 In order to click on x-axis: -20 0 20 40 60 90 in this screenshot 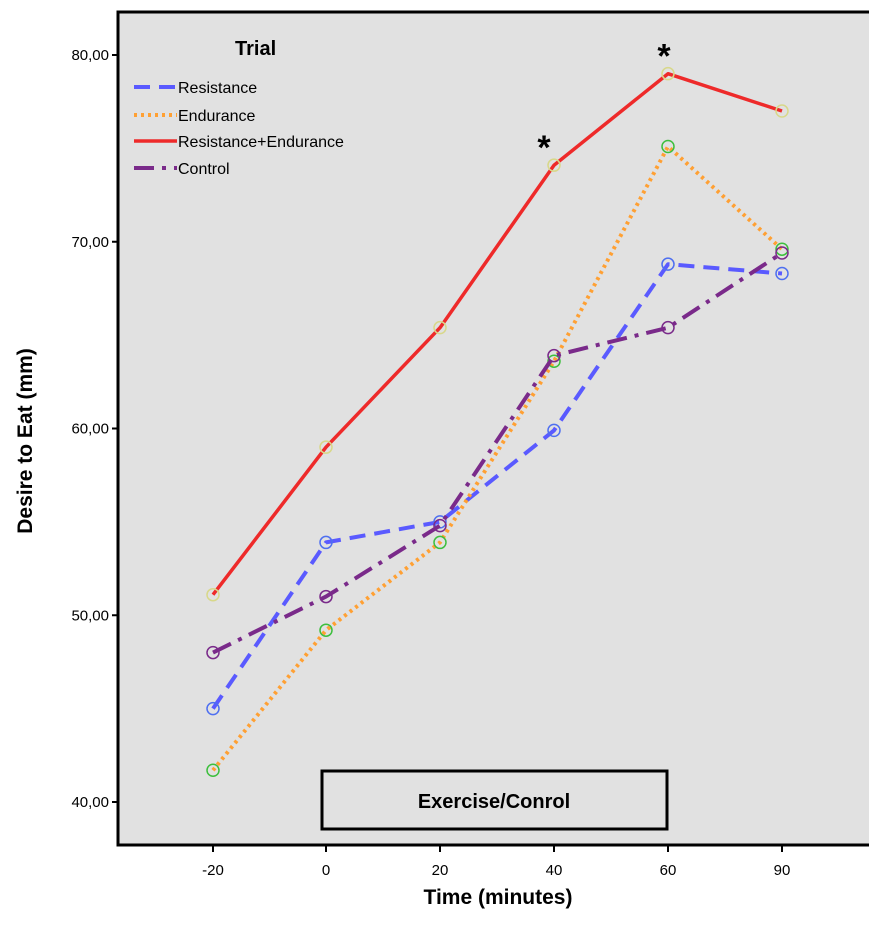, I will do `click(496, 862)`.